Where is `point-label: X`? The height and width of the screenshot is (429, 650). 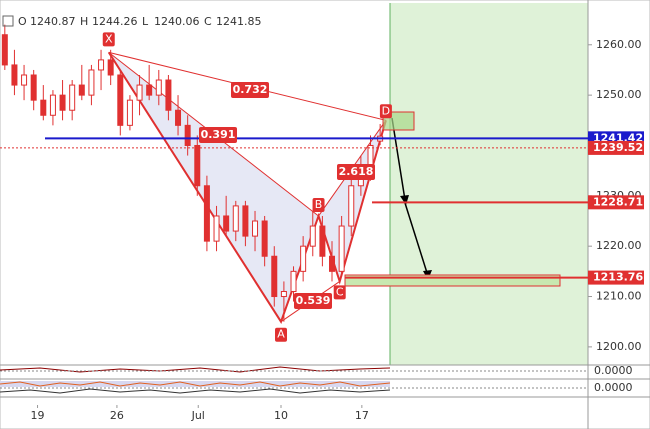 point-label: X is located at coordinates (109, 38).